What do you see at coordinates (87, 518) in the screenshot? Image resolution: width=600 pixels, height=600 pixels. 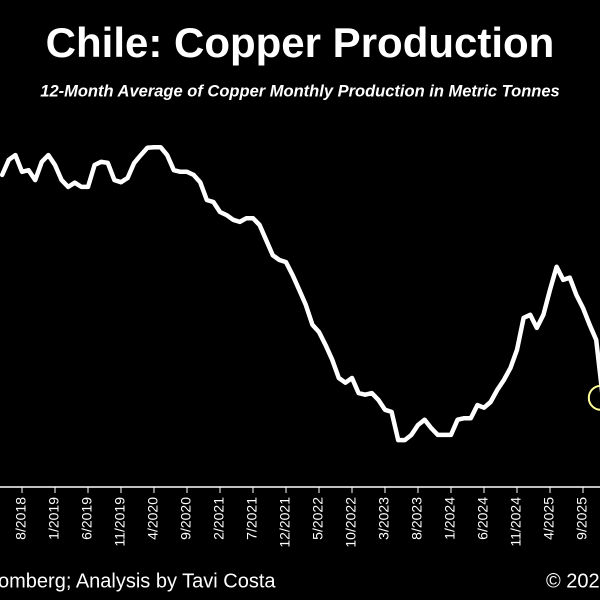 I see `x-tick-label: 6/2019` at bounding box center [87, 518].